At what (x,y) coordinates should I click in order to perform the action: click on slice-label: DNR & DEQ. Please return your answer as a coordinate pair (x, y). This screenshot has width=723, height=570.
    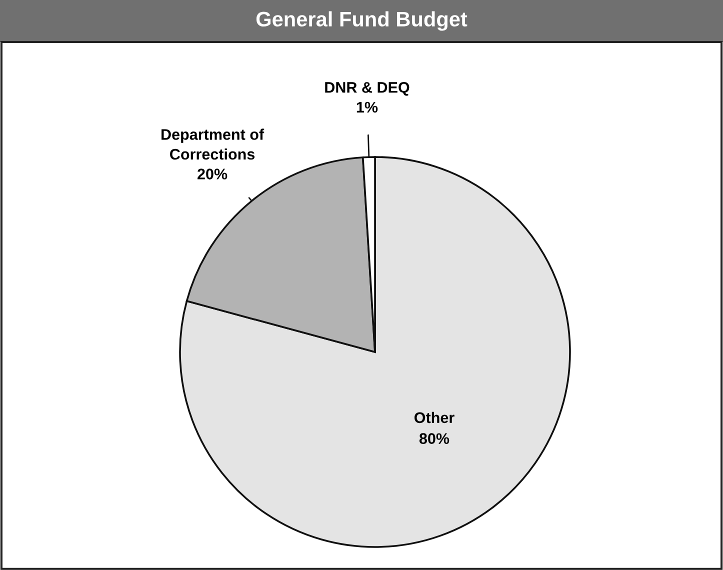
    Looking at the image, I should click on (367, 89).